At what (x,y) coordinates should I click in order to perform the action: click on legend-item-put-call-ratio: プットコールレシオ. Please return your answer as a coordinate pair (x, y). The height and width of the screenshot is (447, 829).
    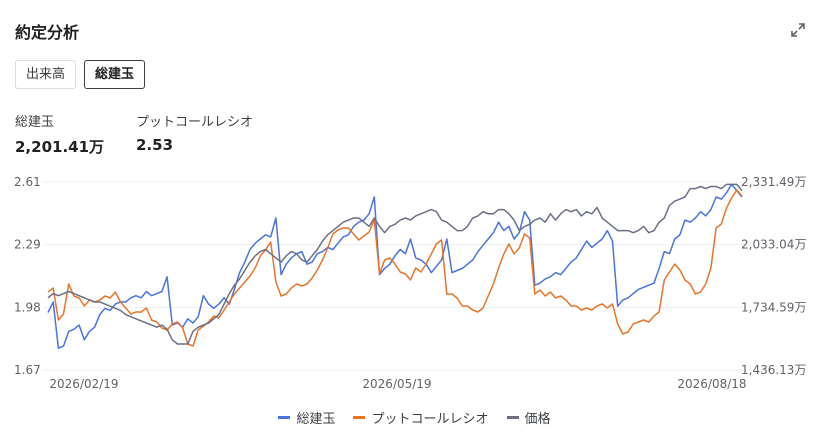
    Looking at the image, I should click on (421, 417).